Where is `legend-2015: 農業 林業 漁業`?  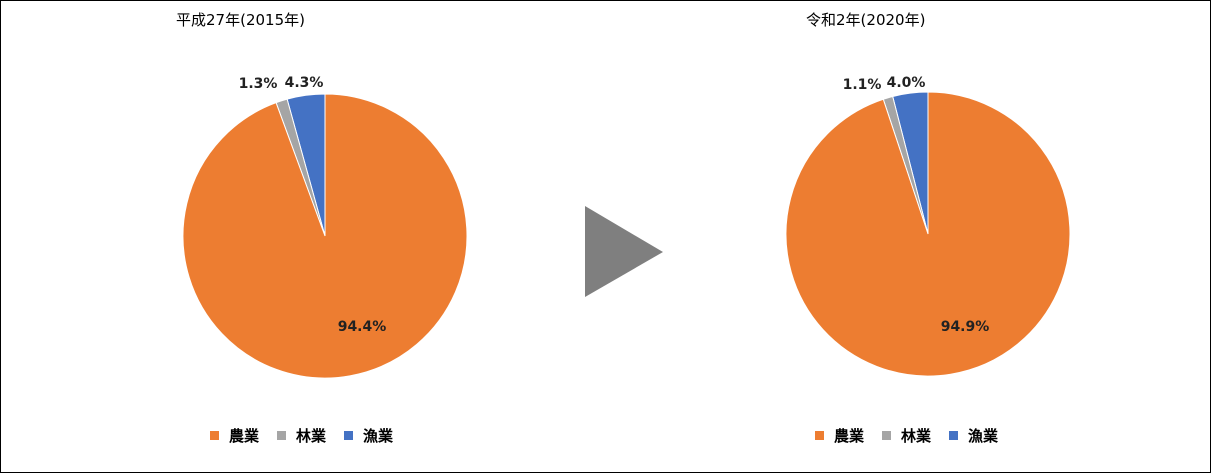 legend-2015: 農業 林業 漁業 is located at coordinates (310, 435).